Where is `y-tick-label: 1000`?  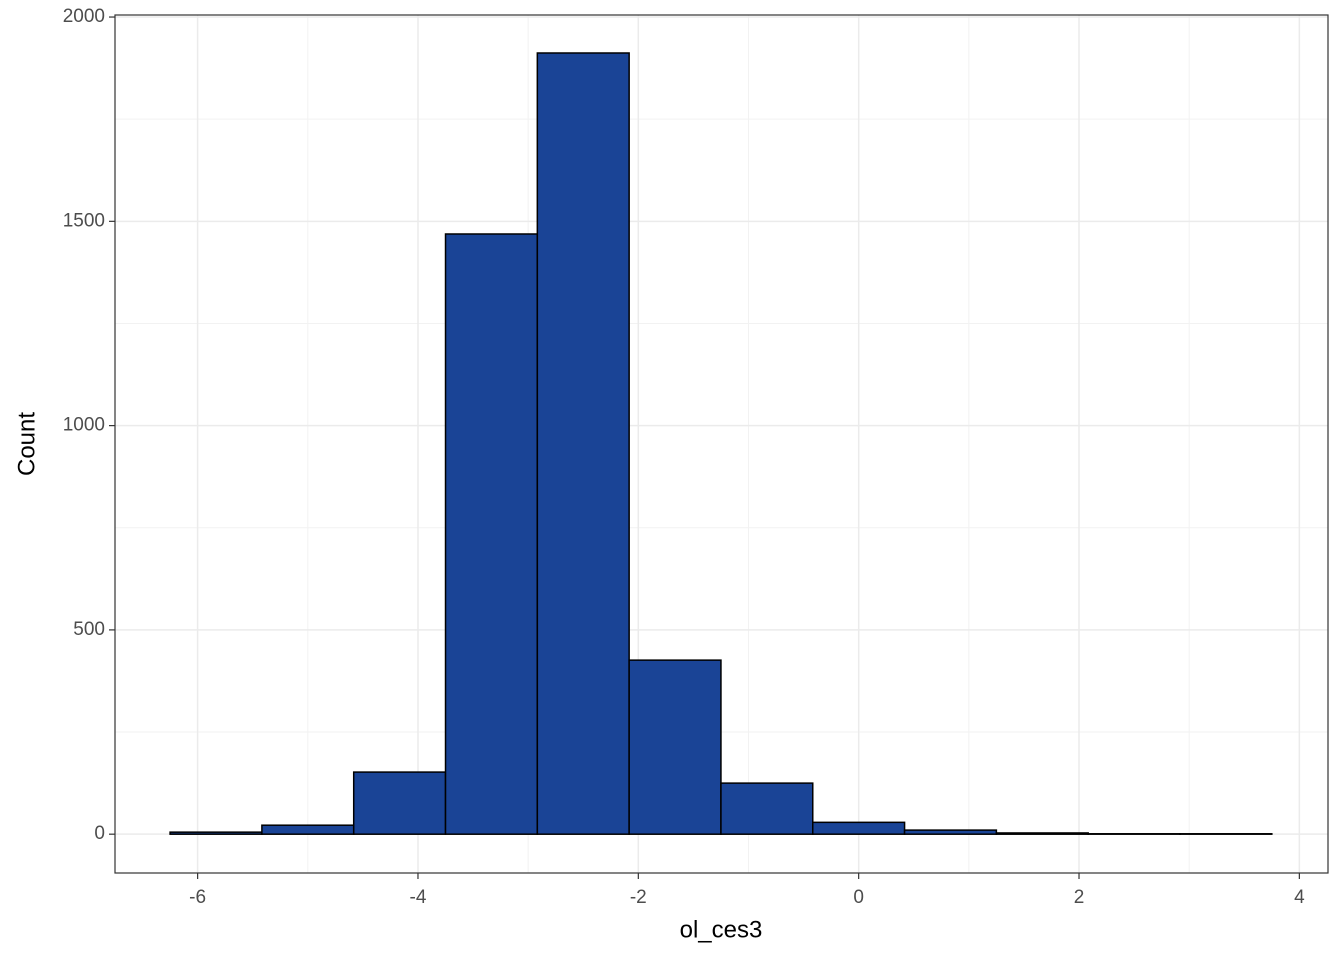 y-tick-label: 1000 is located at coordinates (84, 425).